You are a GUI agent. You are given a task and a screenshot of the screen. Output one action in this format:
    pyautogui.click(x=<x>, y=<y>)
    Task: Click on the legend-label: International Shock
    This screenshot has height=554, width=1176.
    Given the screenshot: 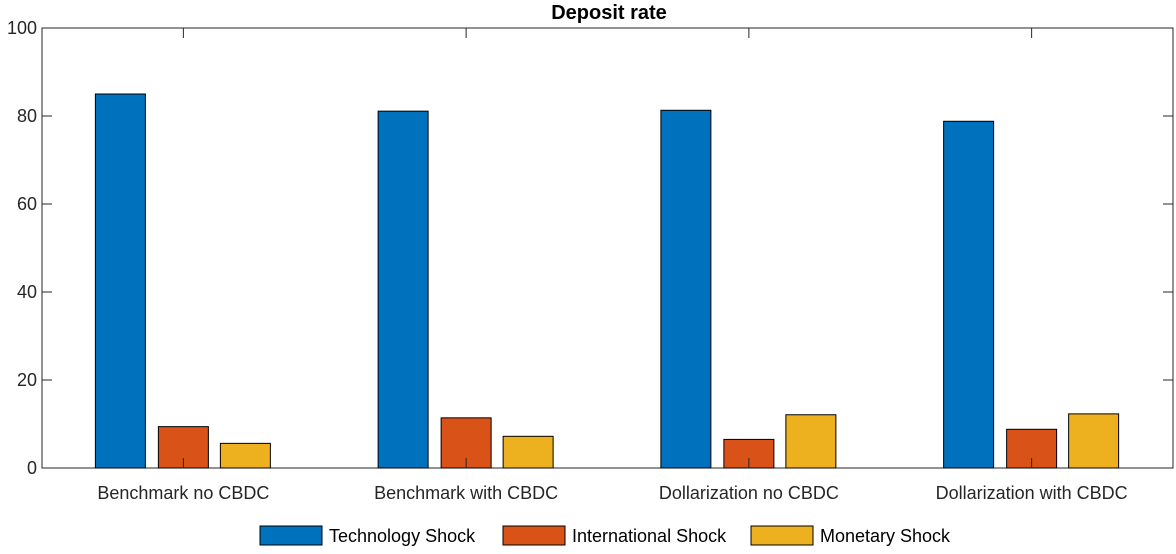 What is the action you would take?
    pyautogui.click(x=649, y=536)
    